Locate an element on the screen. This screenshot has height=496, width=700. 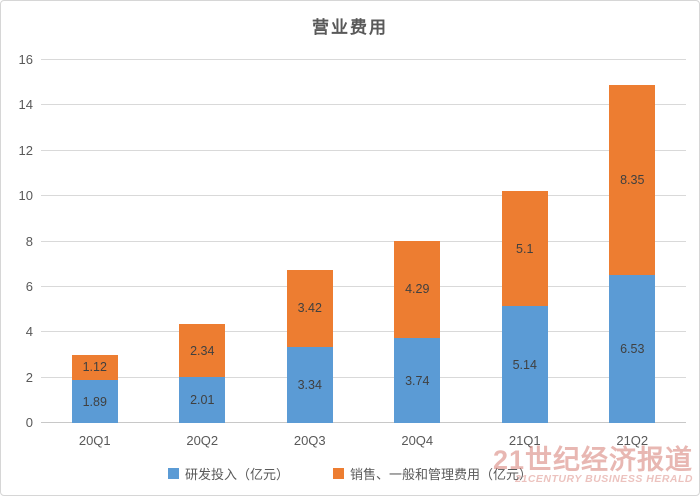
data-label: 3.74 is located at coordinates (417, 380).